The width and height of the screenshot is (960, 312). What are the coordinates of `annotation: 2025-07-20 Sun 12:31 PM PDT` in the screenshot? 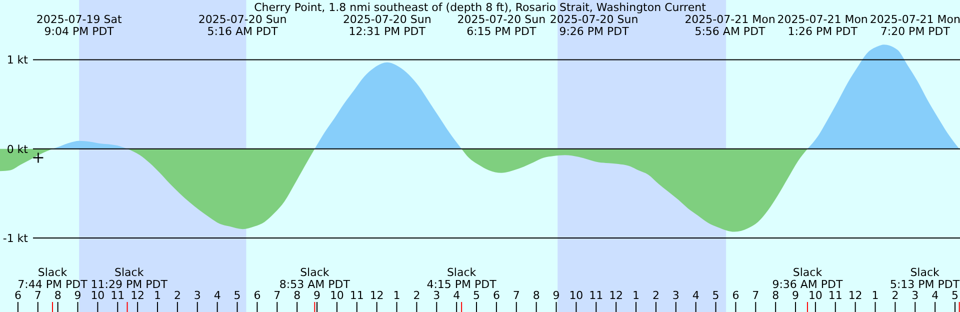 It's located at (387, 25).